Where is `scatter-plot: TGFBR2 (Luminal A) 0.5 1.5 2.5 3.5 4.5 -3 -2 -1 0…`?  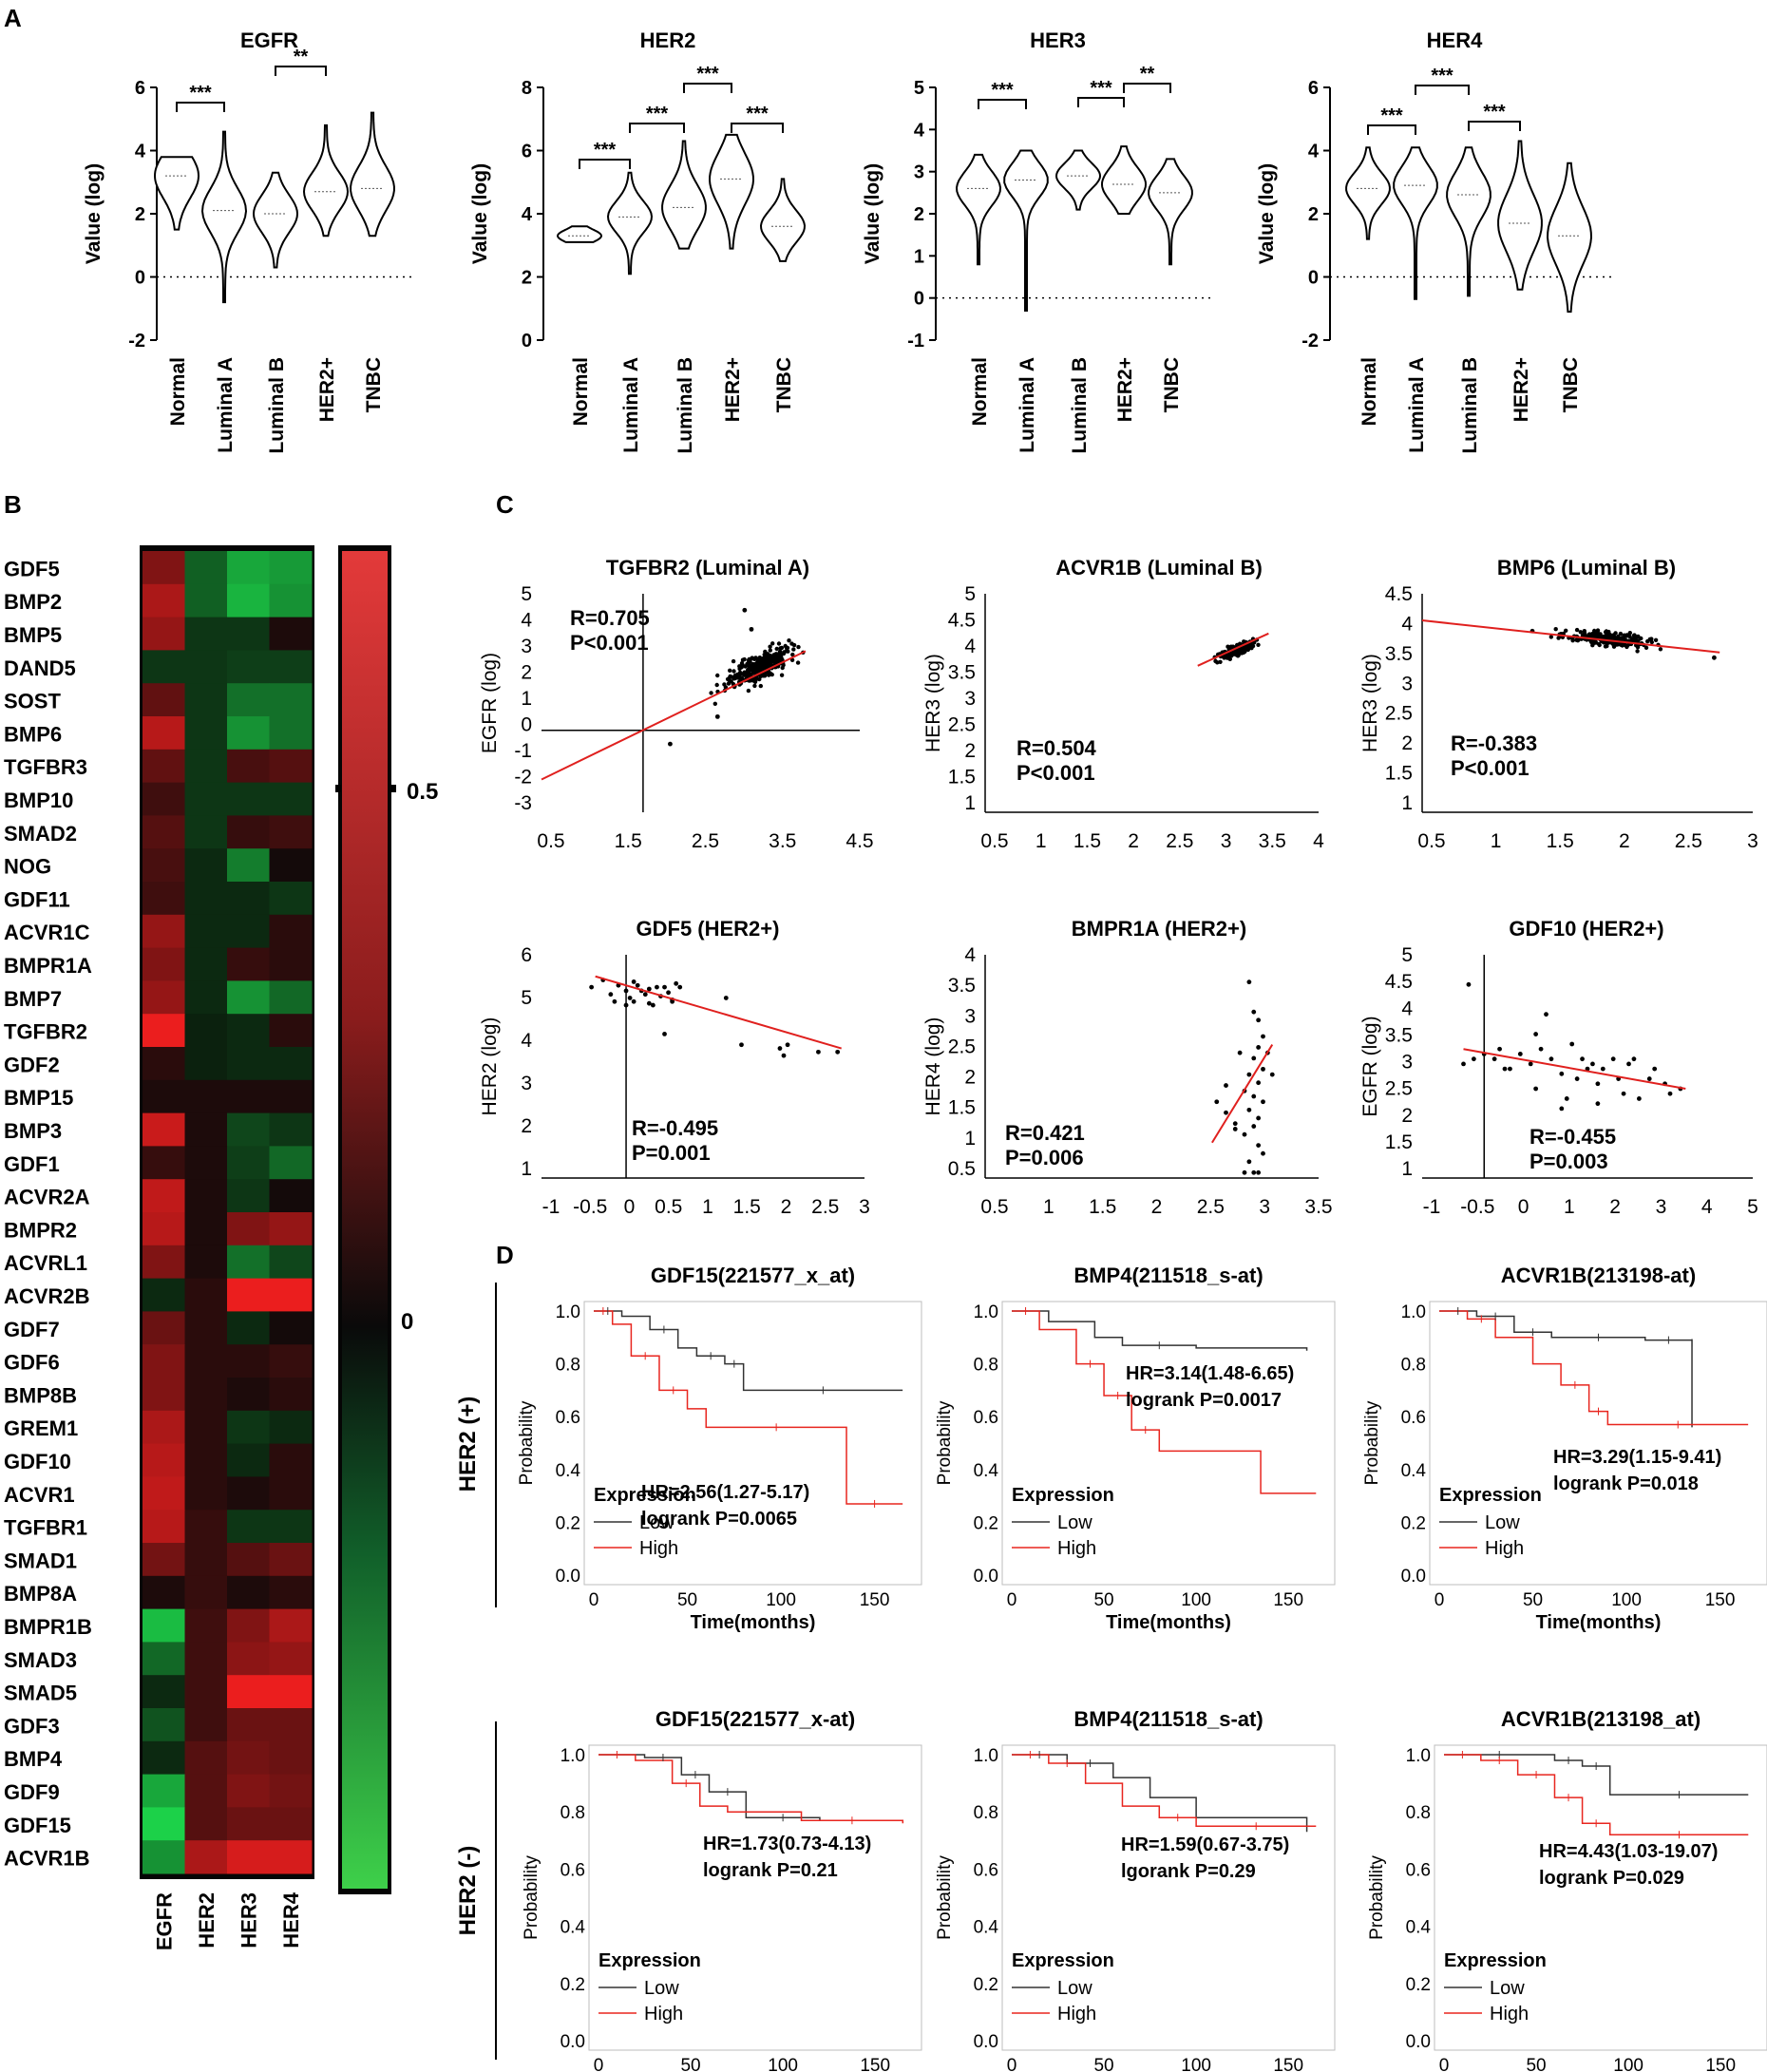
scatter-plot: TGFBR2 (Luminal A) 0.5 1.5 2.5 3.5 4.5 -3 -2 -1 0… is located at coordinates (676, 704).